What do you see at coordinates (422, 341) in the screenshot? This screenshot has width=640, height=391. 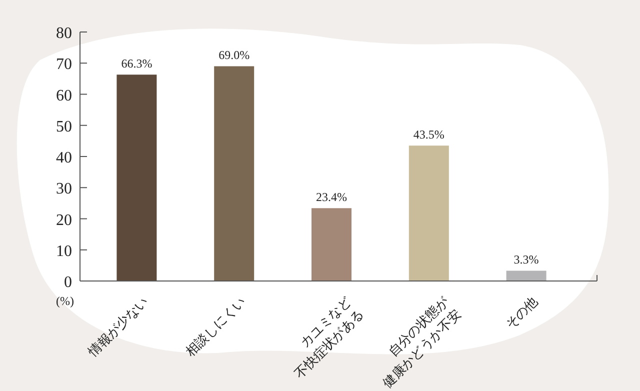 I see `x-tick-label: 自分の状態が 健康かどうか不安` at bounding box center [422, 341].